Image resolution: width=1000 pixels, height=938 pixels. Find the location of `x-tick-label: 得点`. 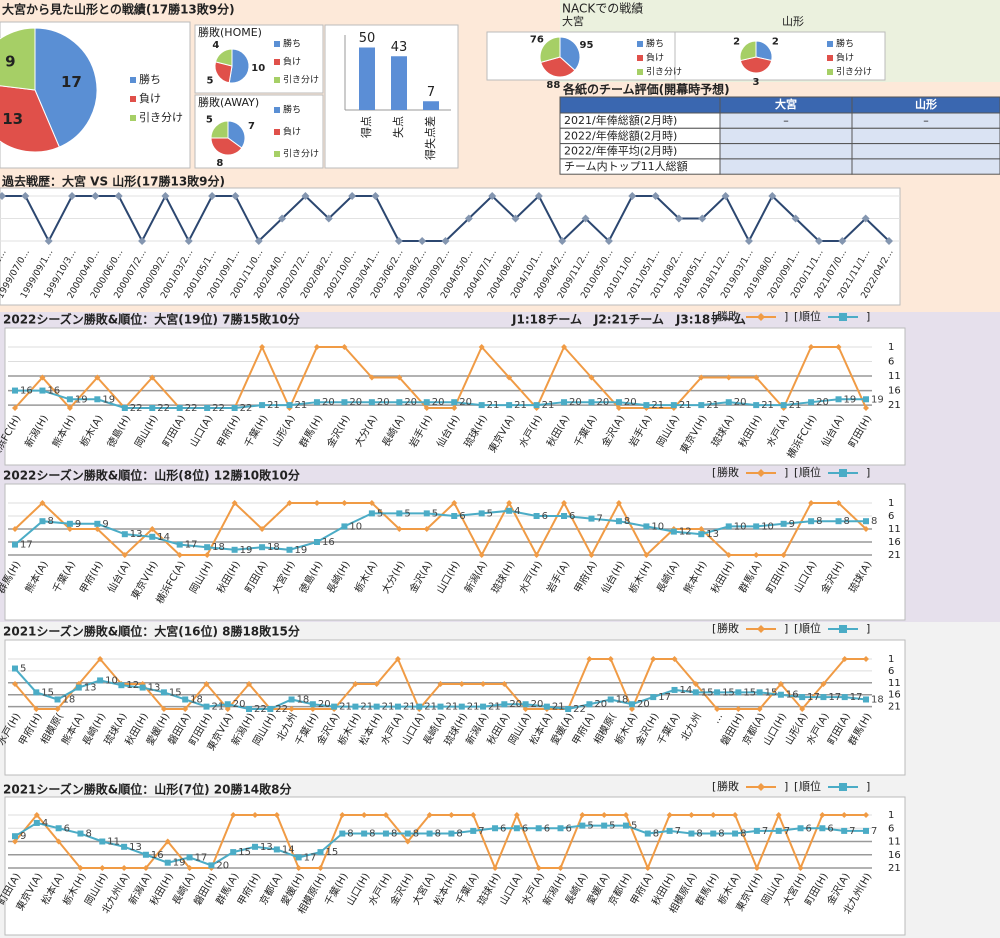

x-tick-label: 得点 is located at coordinates (366, 127).